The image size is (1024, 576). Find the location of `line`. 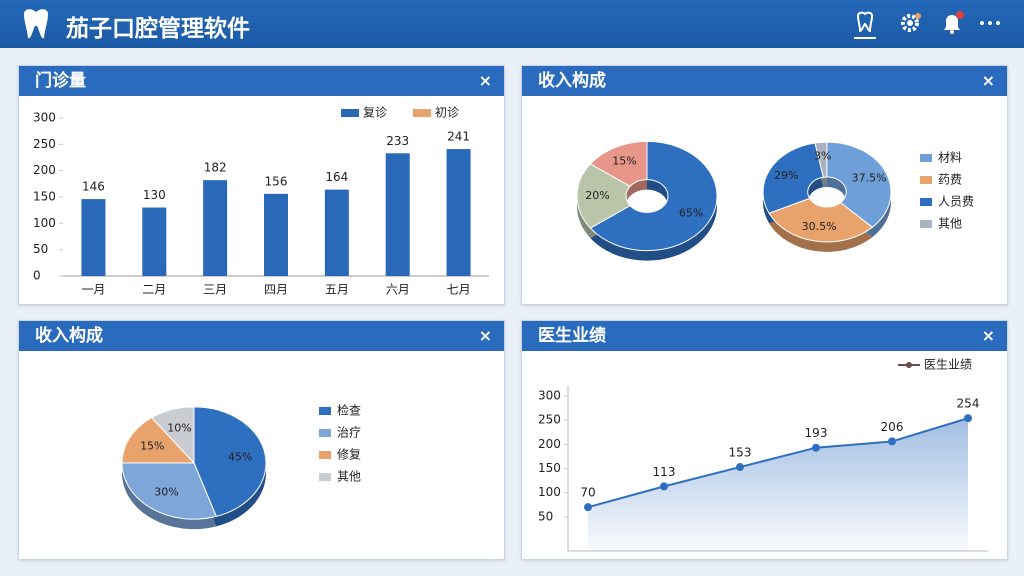

line is located at coordinates (778, 463).